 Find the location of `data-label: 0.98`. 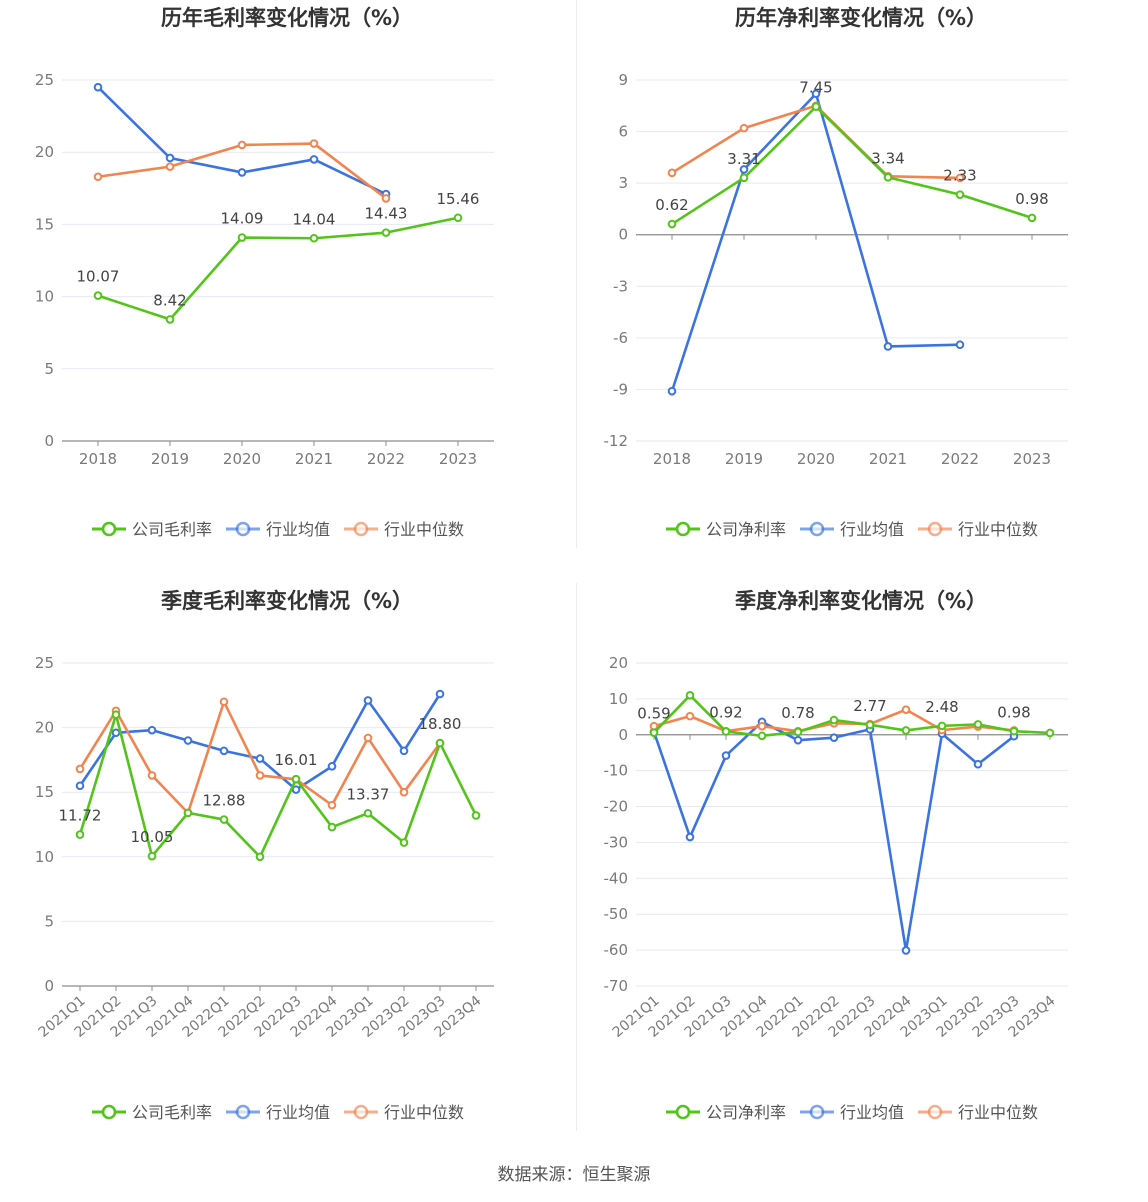

data-label: 0.98 is located at coordinates (1031, 199).